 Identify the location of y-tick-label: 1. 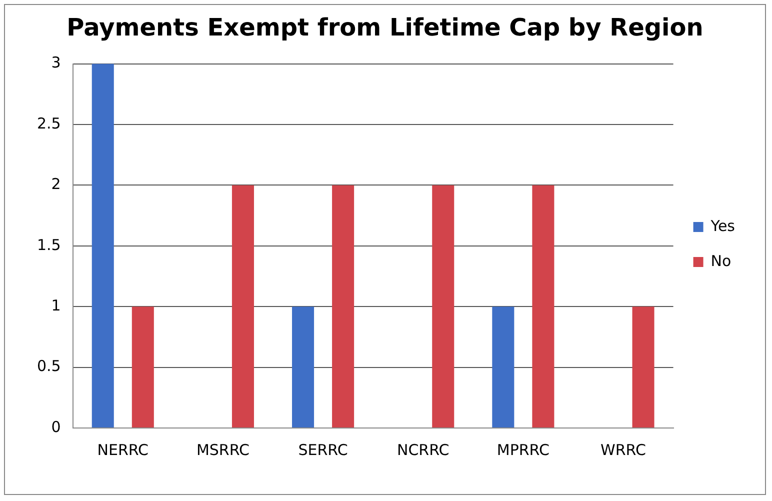
(56, 305).